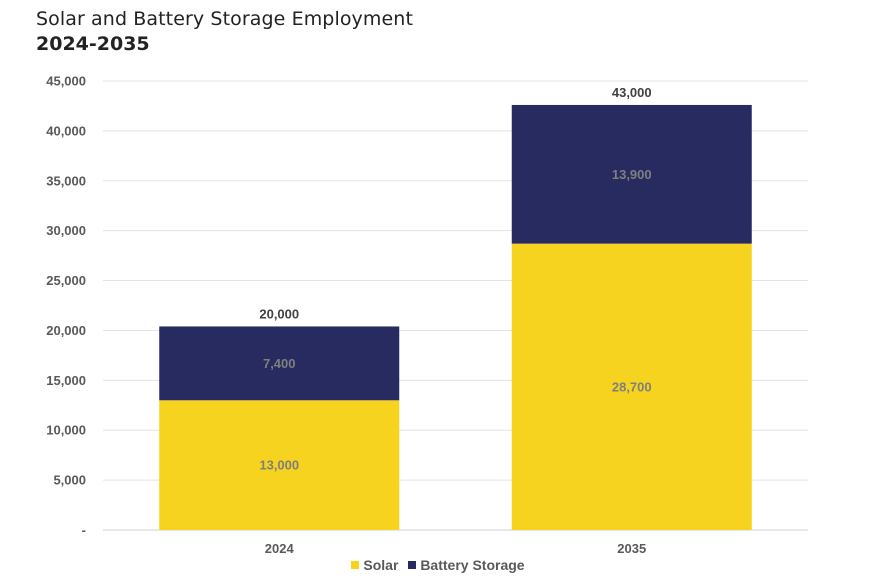 The image size is (876, 582). Describe the element at coordinates (66, 330) in the screenshot. I see `y-tick-label: 20,000` at that location.